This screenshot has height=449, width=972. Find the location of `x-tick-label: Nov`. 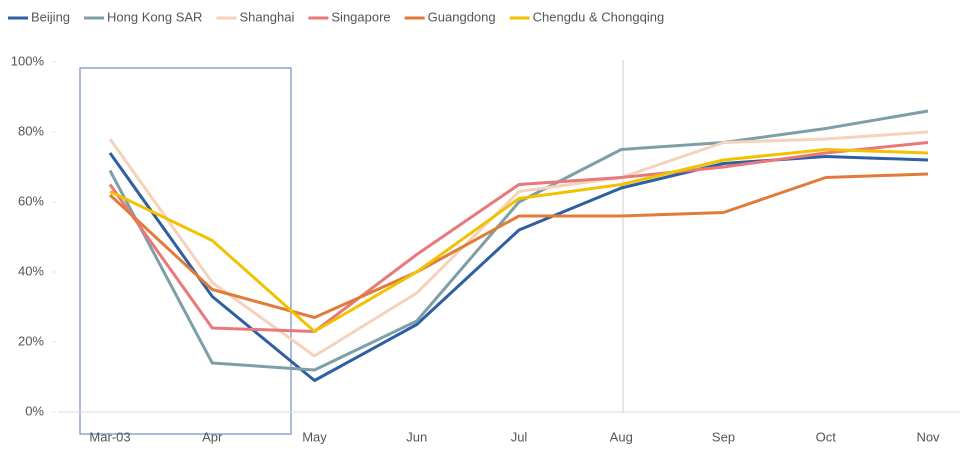

x-tick-label: Nov is located at coordinates (928, 436).